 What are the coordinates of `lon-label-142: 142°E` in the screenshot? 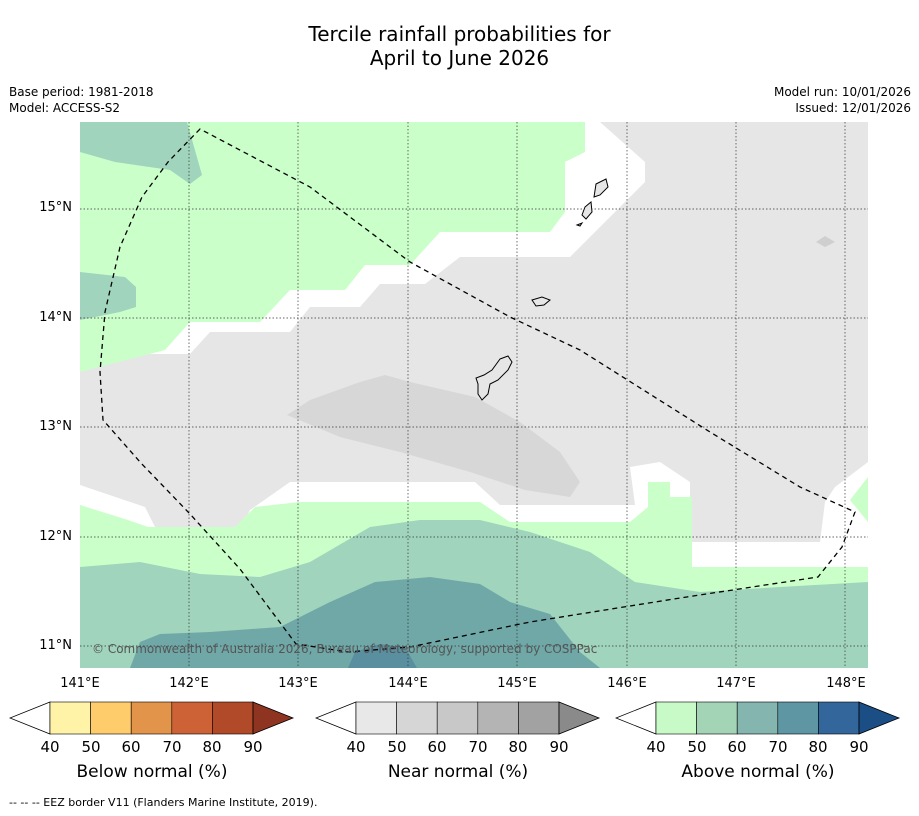 It's located at (189, 683).